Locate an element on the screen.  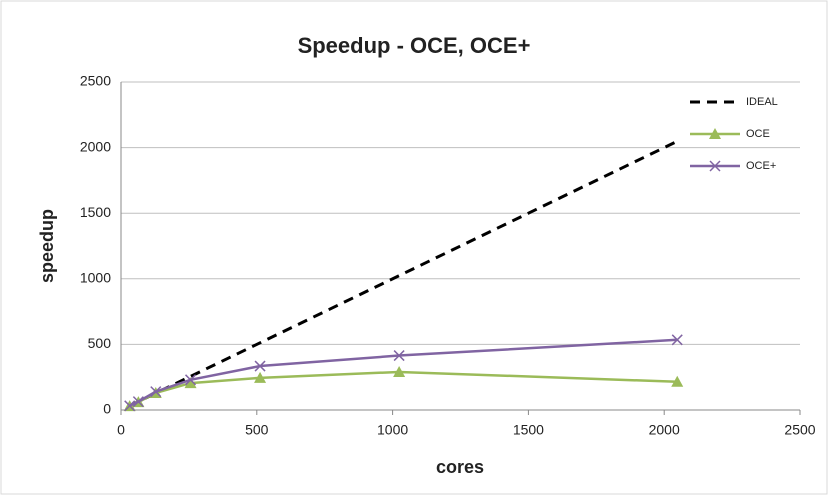
x-tick-label: 2000 is located at coordinates (664, 430).